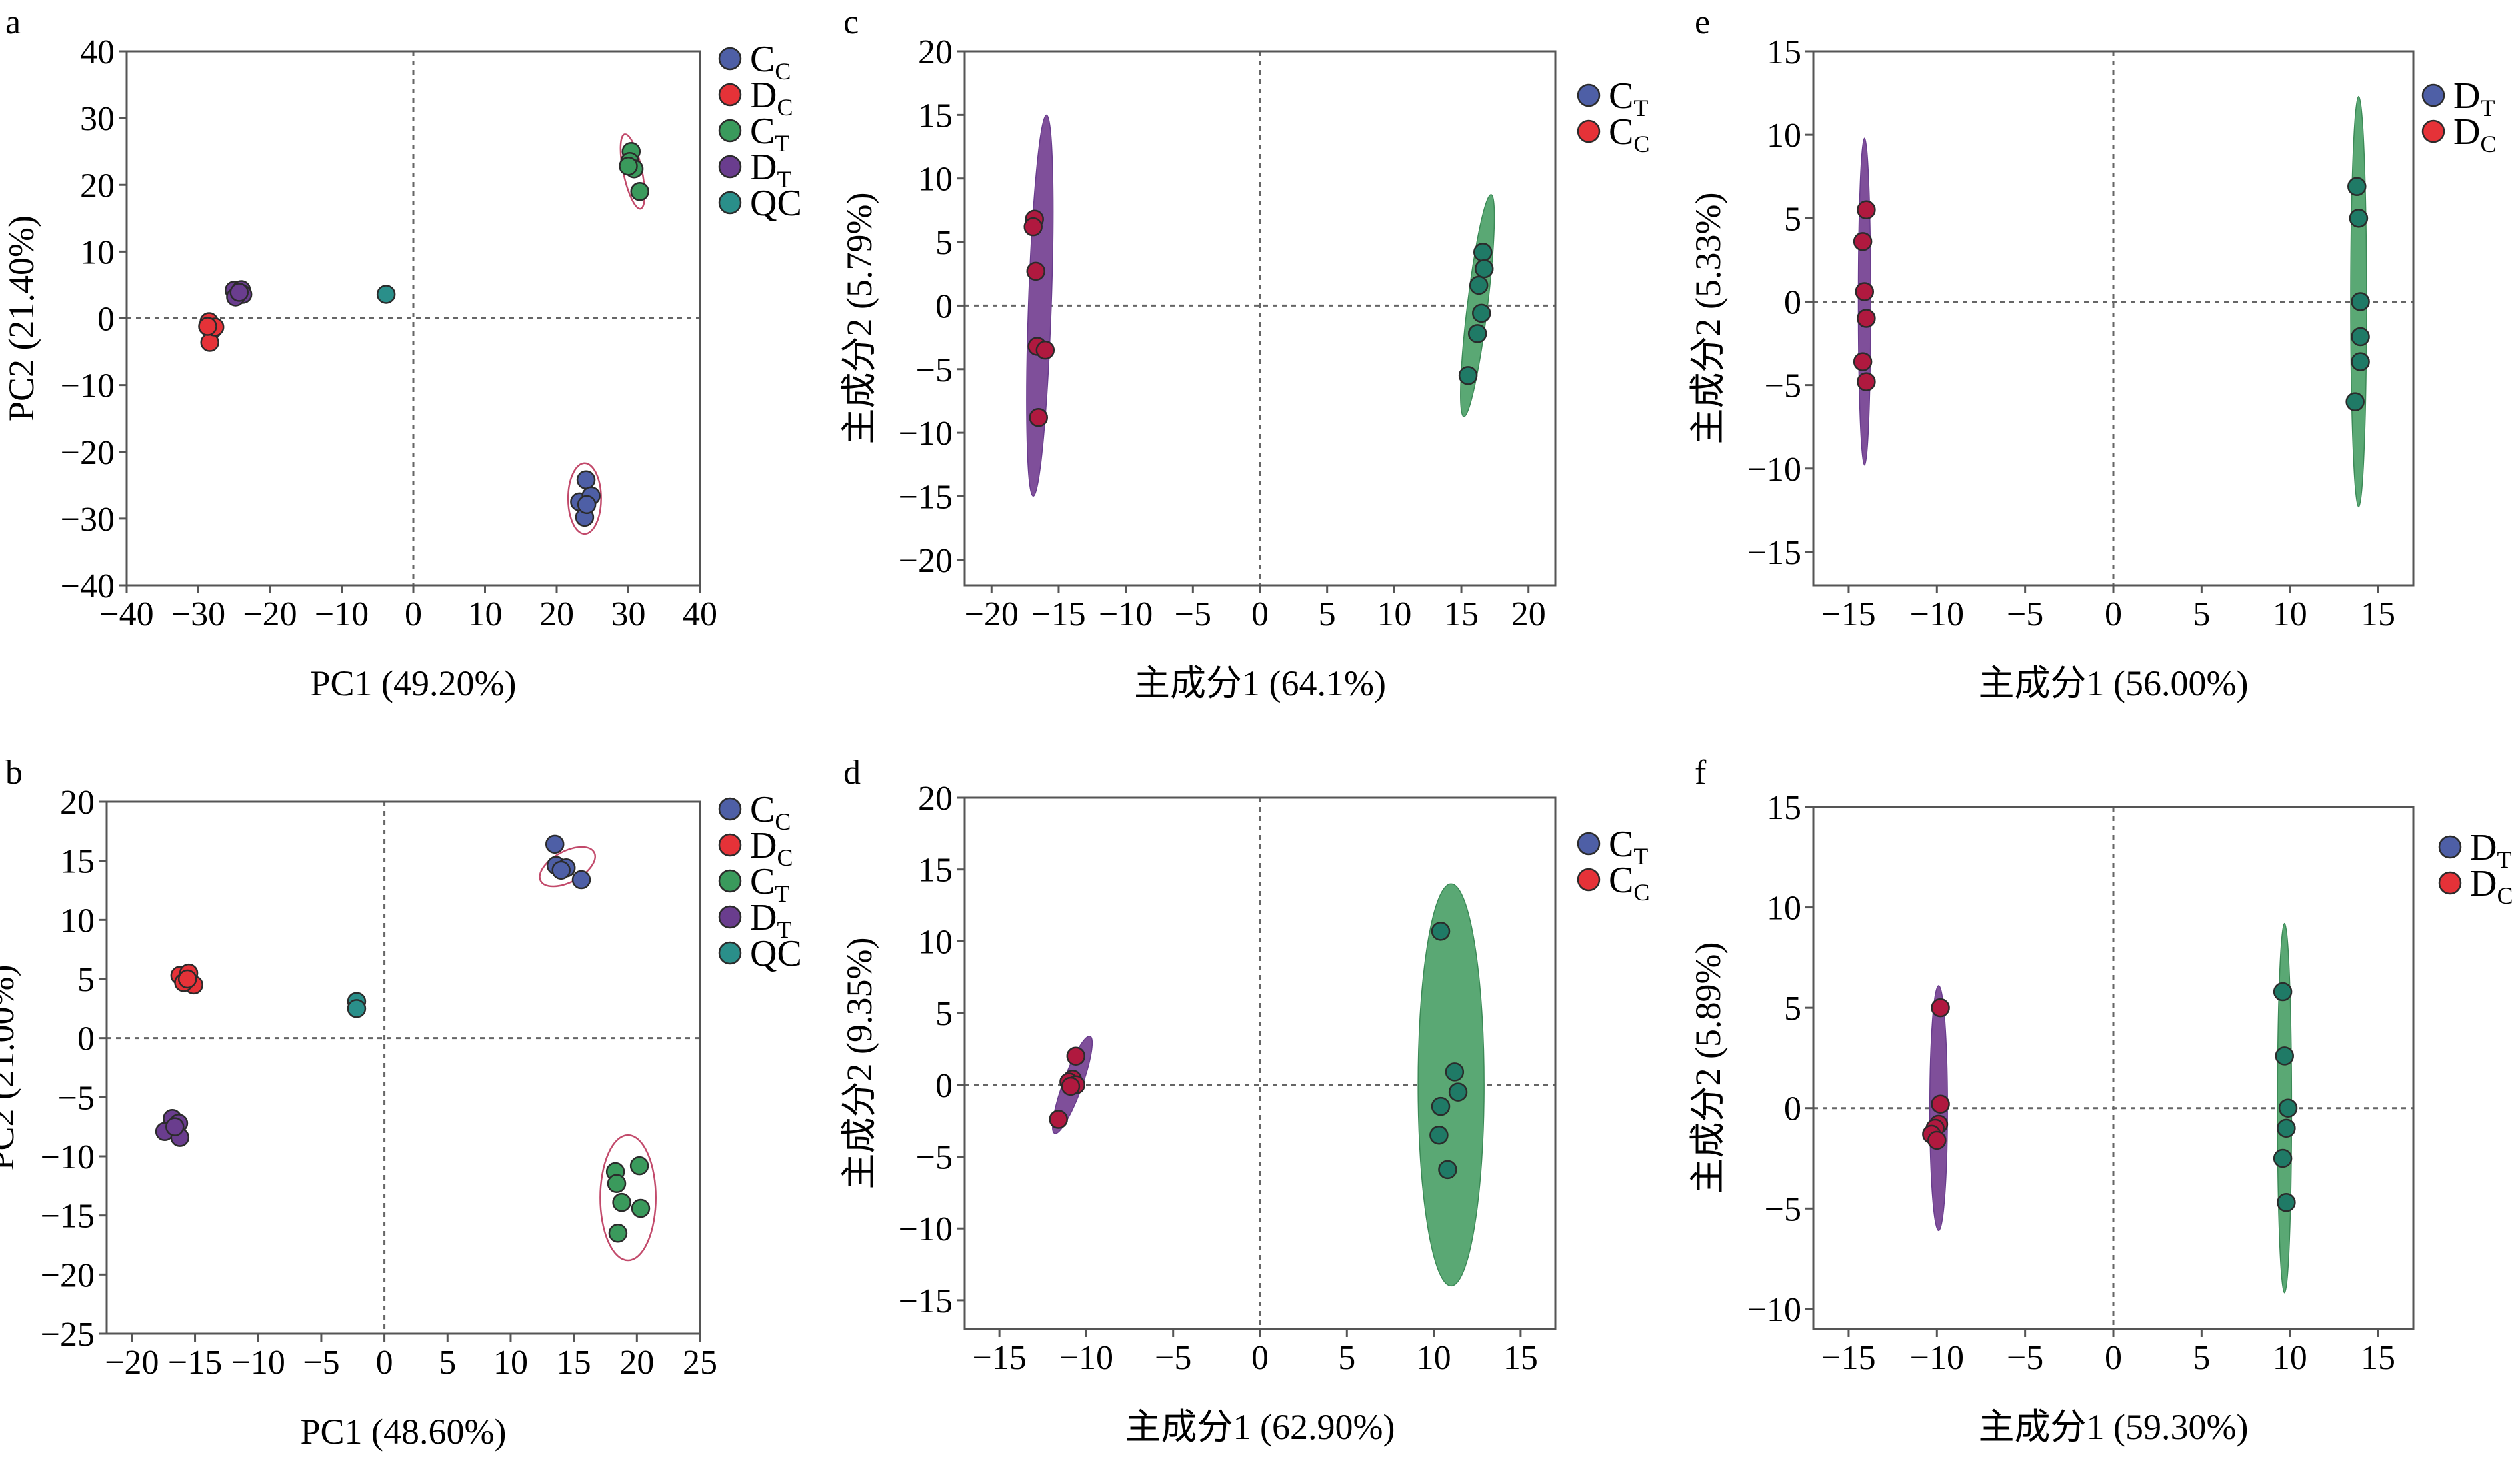  What do you see at coordinates (859, 319) in the screenshot?
I see `y-axis-title: 主成分2 (5.79%)` at bounding box center [859, 319].